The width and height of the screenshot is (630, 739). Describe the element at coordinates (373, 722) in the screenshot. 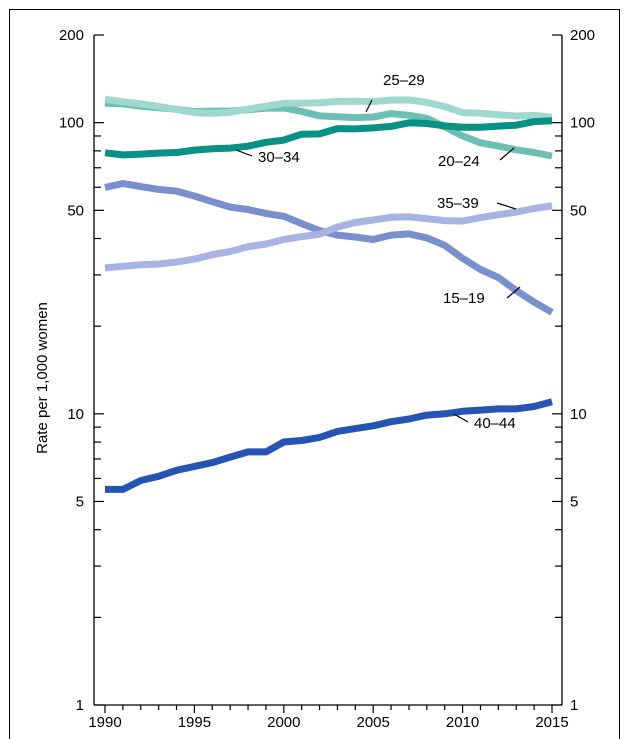

I see `x-tick-label: 2005` at that location.